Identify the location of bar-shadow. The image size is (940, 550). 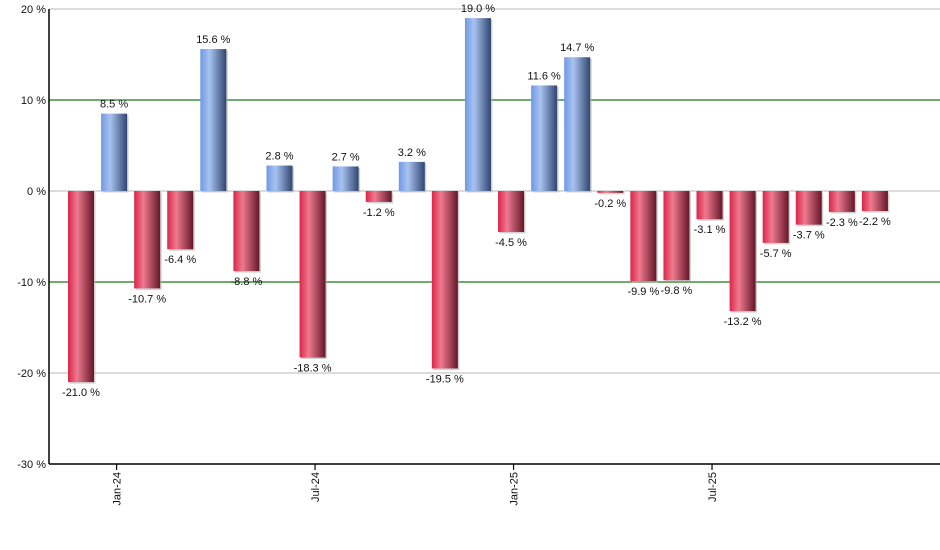
(611, 193).